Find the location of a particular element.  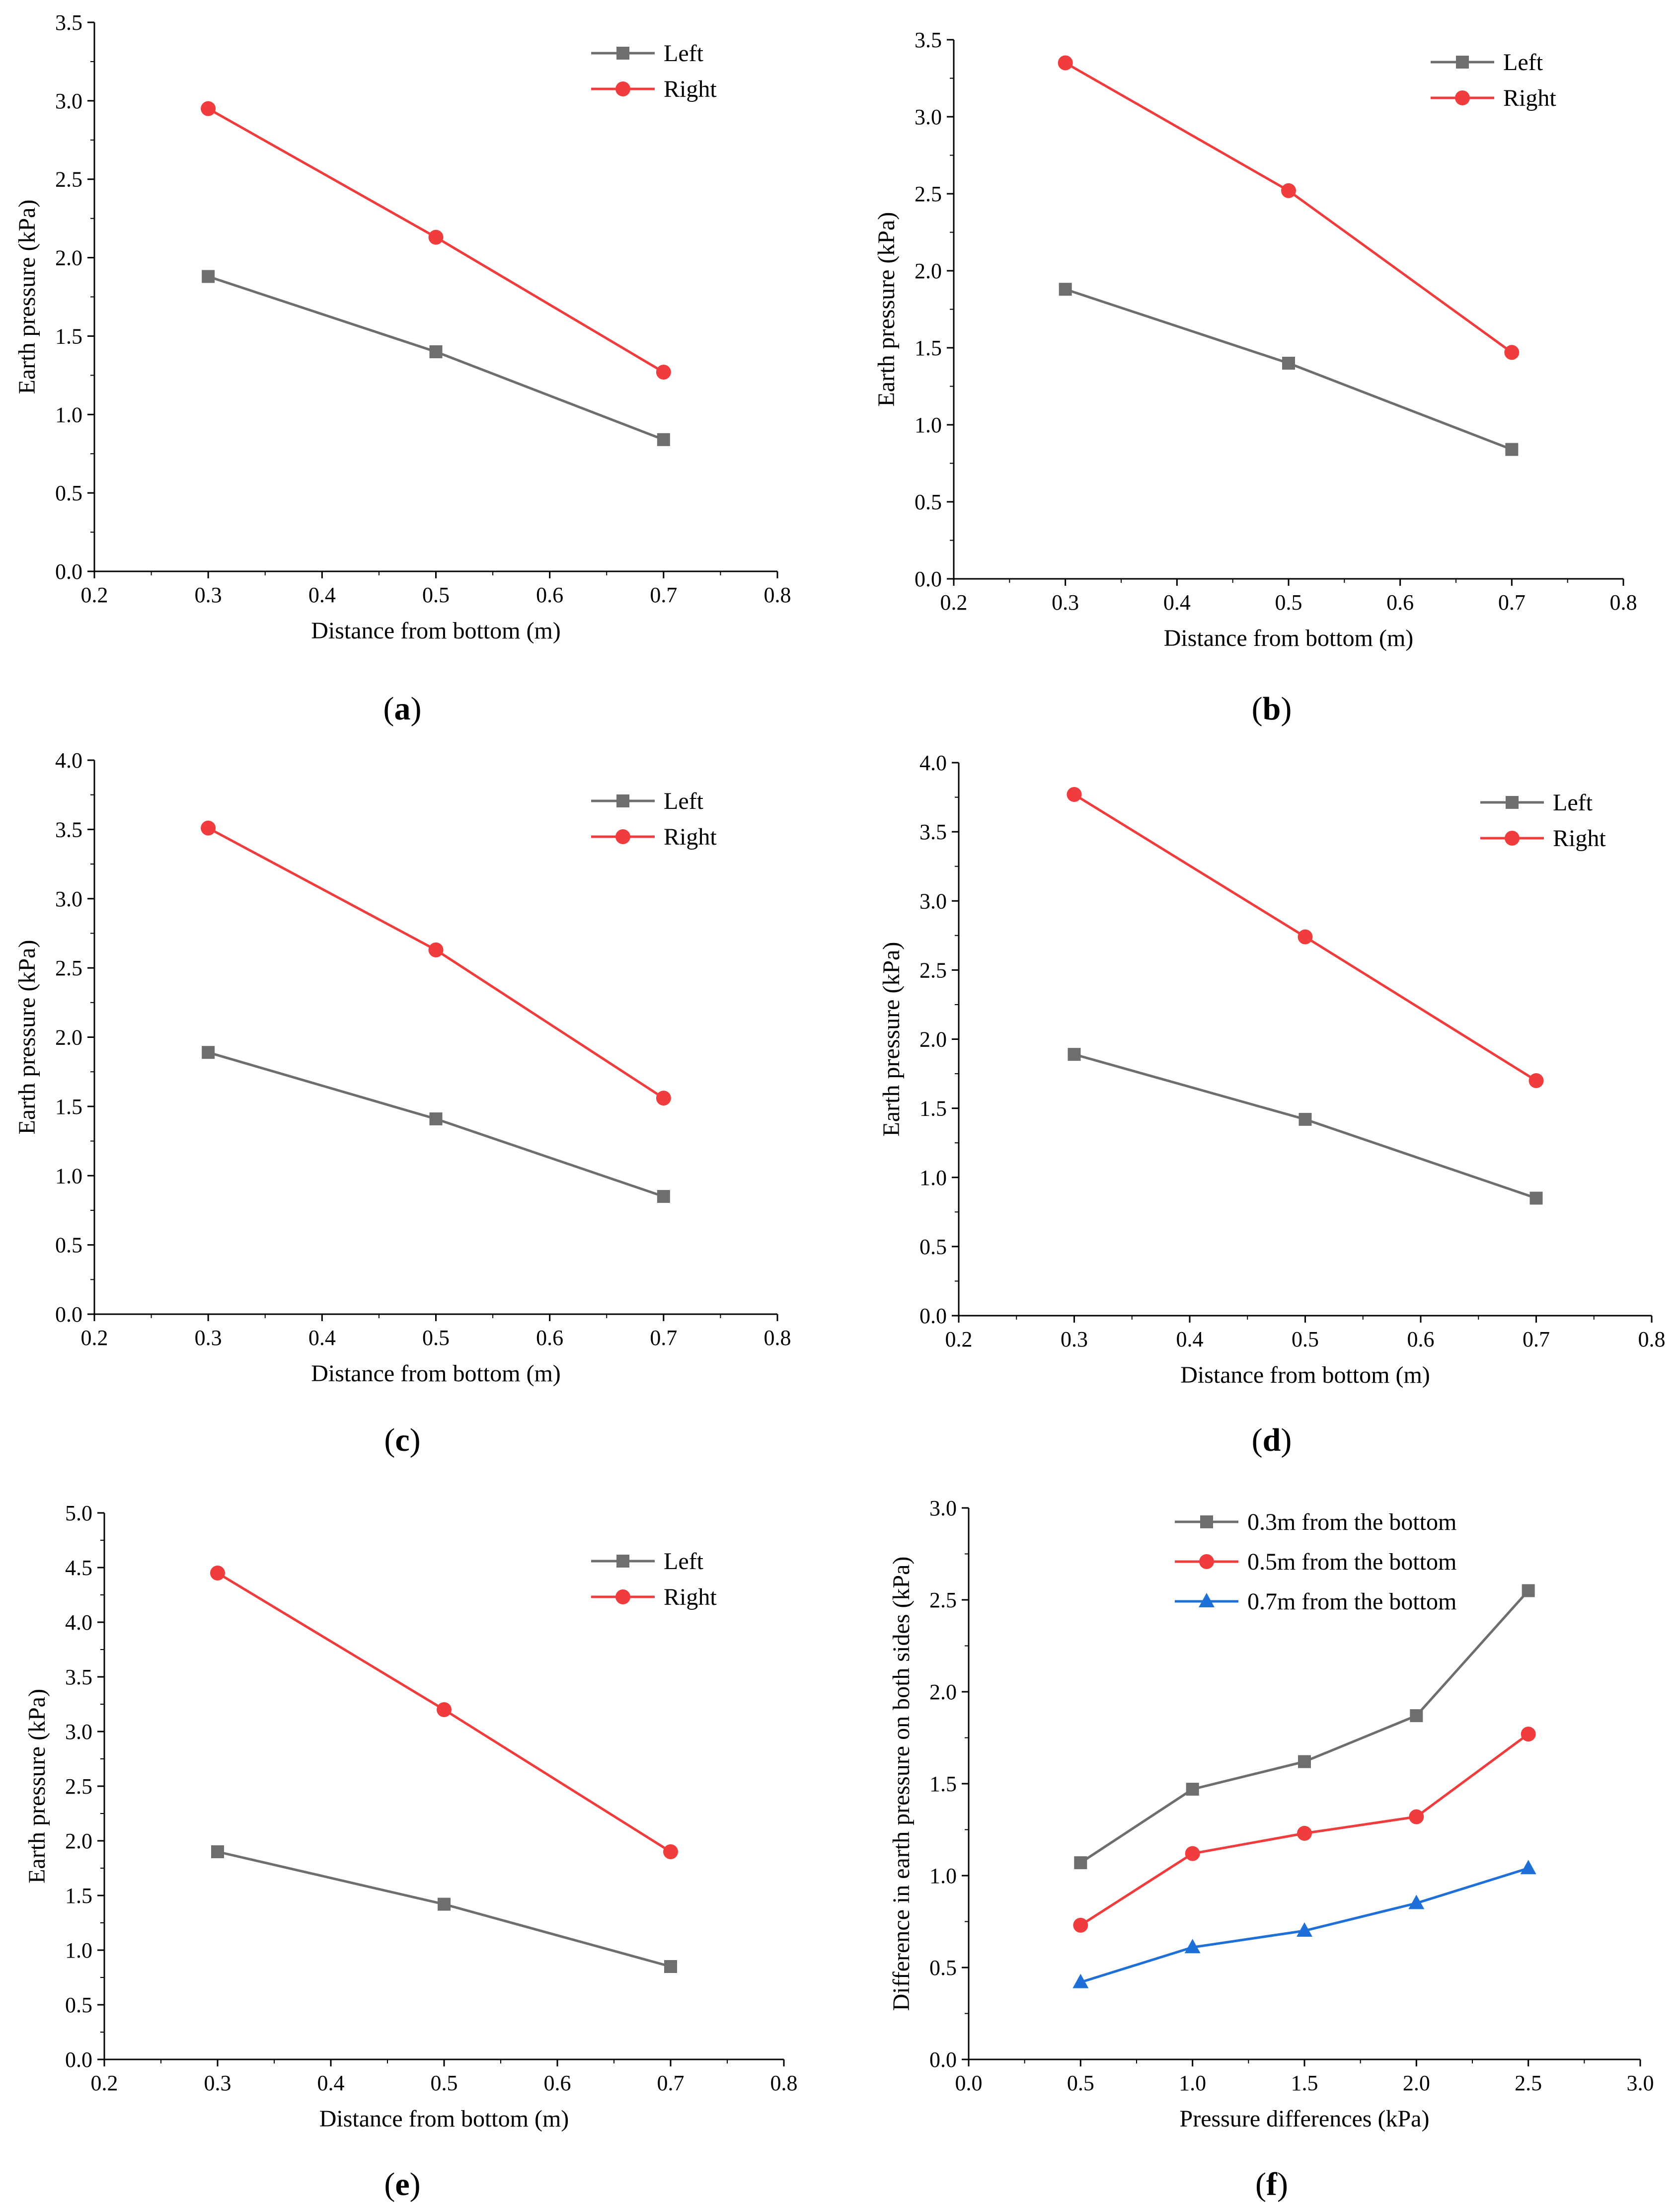

panel-label: (c) is located at coordinates (402, 1440).